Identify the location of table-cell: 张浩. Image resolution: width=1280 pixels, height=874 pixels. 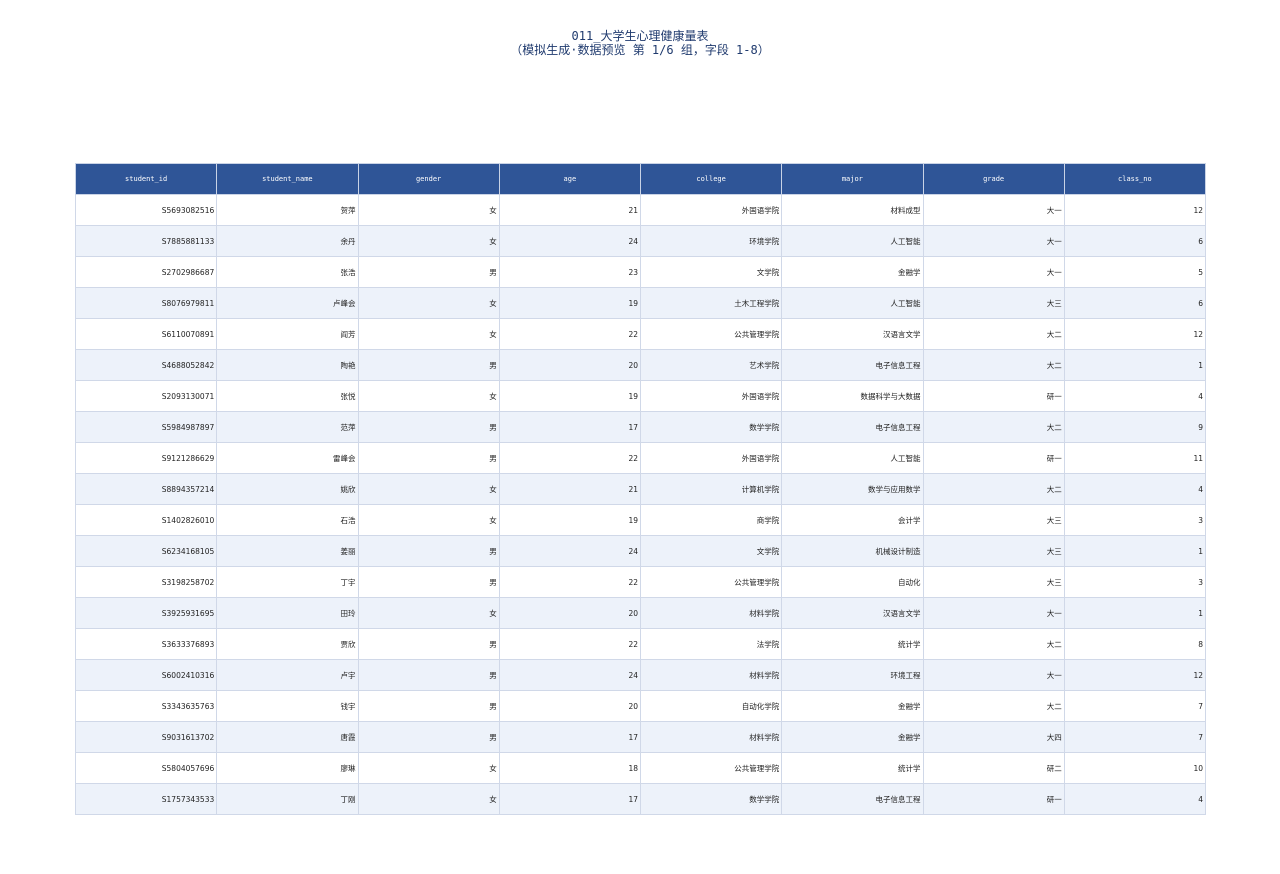
(287, 272).